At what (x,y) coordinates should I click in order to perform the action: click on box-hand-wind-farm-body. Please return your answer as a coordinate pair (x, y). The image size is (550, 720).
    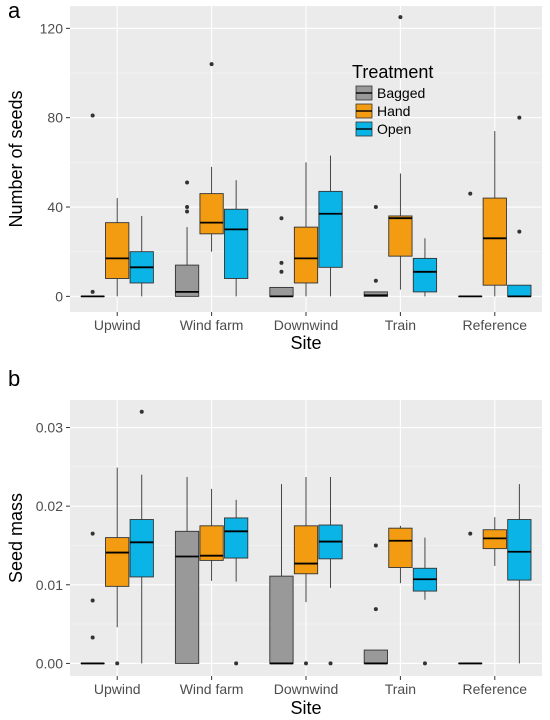
    Looking at the image, I should click on (211, 214).